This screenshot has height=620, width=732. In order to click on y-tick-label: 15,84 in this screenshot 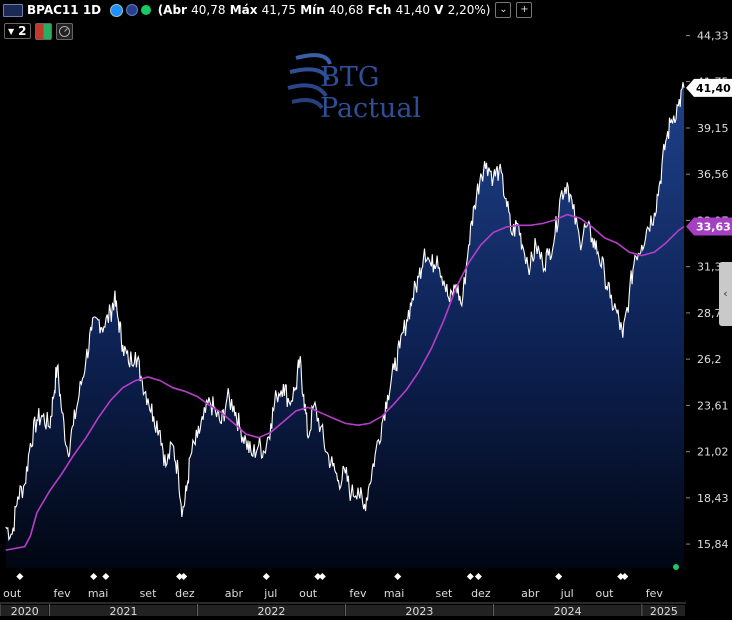, I will do `click(713, 544)`.